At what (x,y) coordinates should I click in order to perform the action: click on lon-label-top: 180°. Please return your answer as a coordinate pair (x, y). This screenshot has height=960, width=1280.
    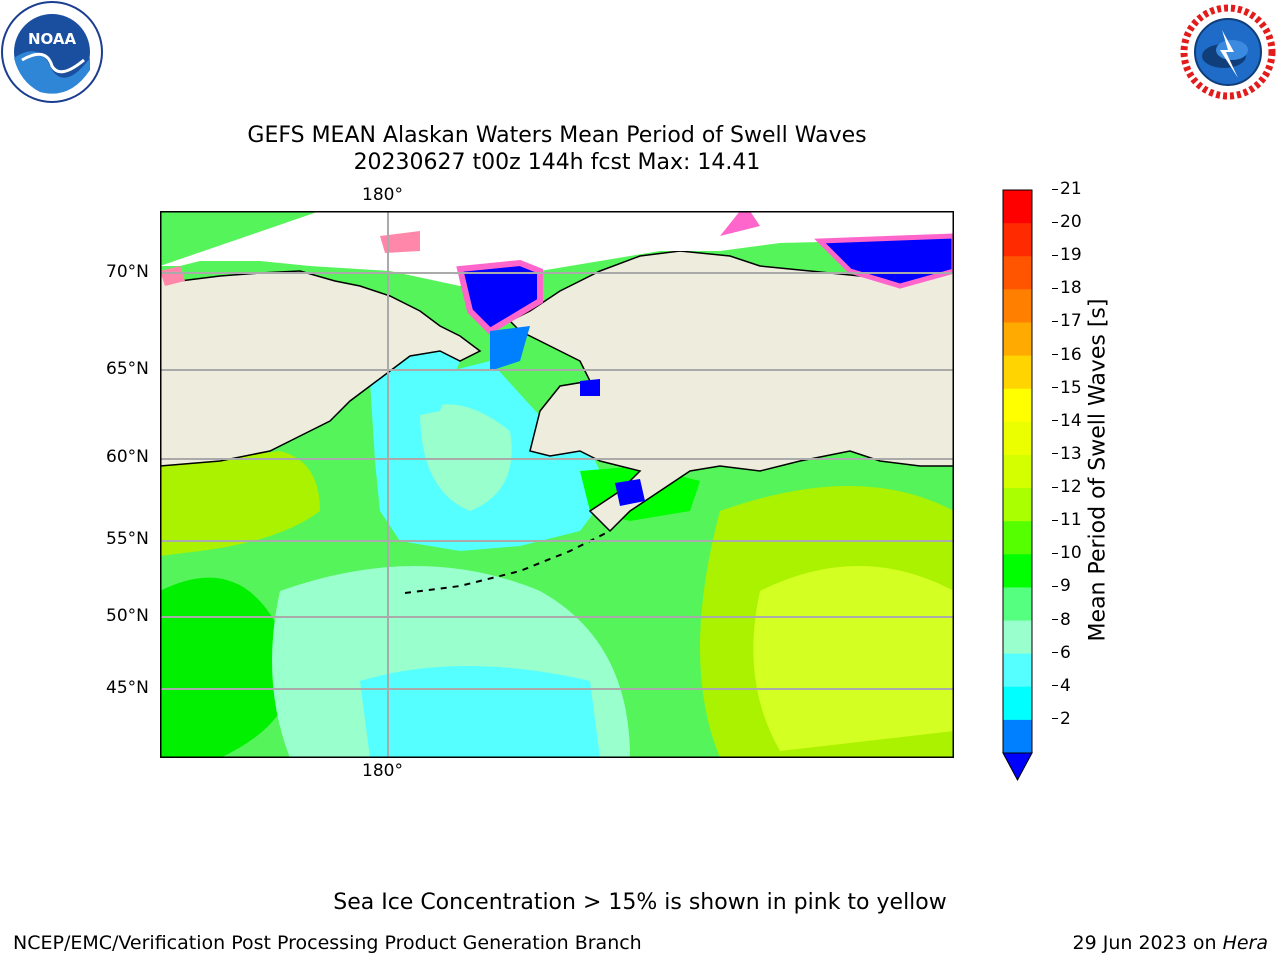
    Looking at the image, I should click on (382, 195).